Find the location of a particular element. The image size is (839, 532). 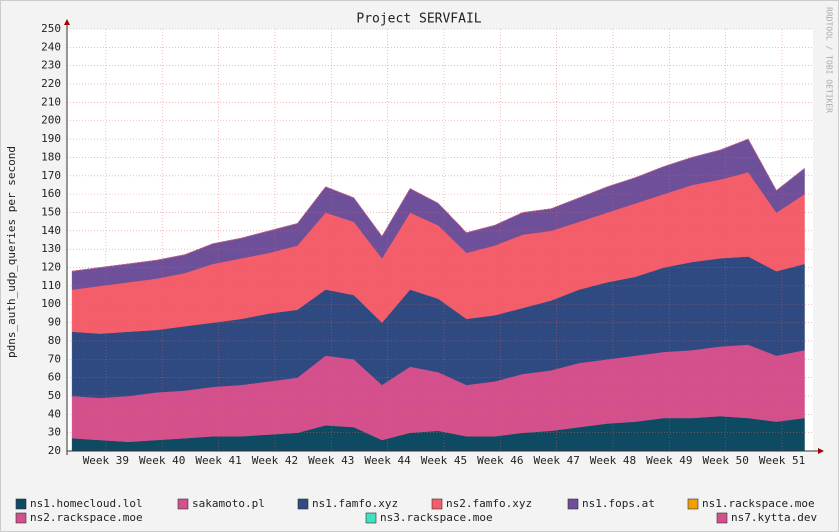

x-tick-label: Week 44 is located at coordinates (387, 460).